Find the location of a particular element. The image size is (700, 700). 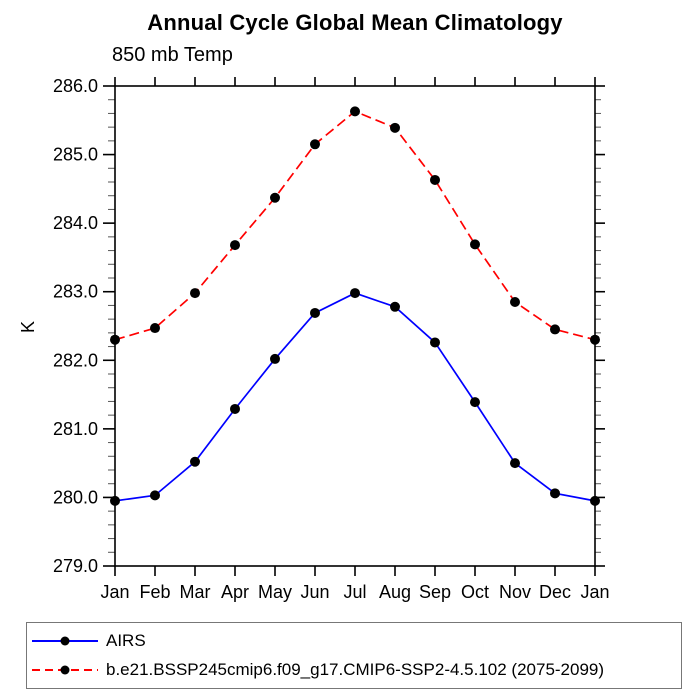

x-tick-label: Apr is located at coordinates (235, 592).